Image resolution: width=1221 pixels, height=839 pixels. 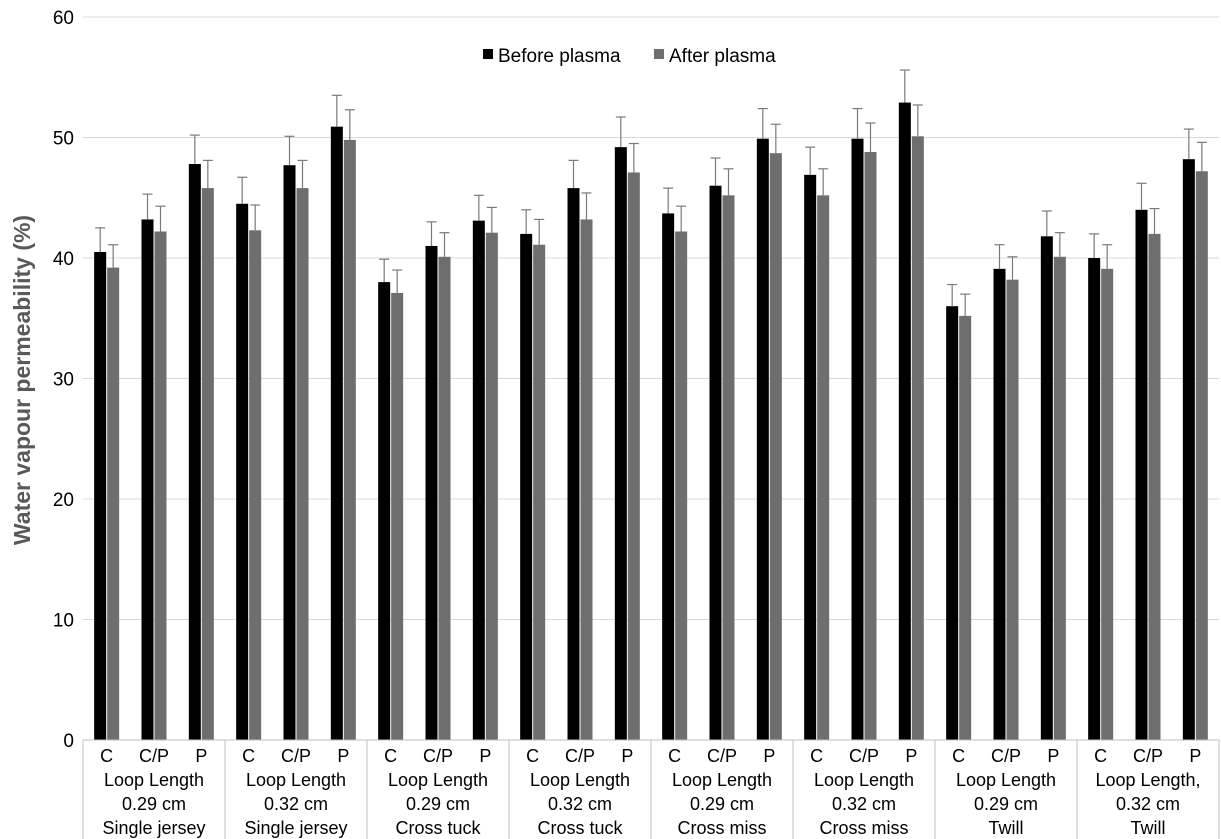 What do you see at coordinates (68, 741) in the screenshot?
I see `y-tick-label: 0` at bounding box center [68, 741].